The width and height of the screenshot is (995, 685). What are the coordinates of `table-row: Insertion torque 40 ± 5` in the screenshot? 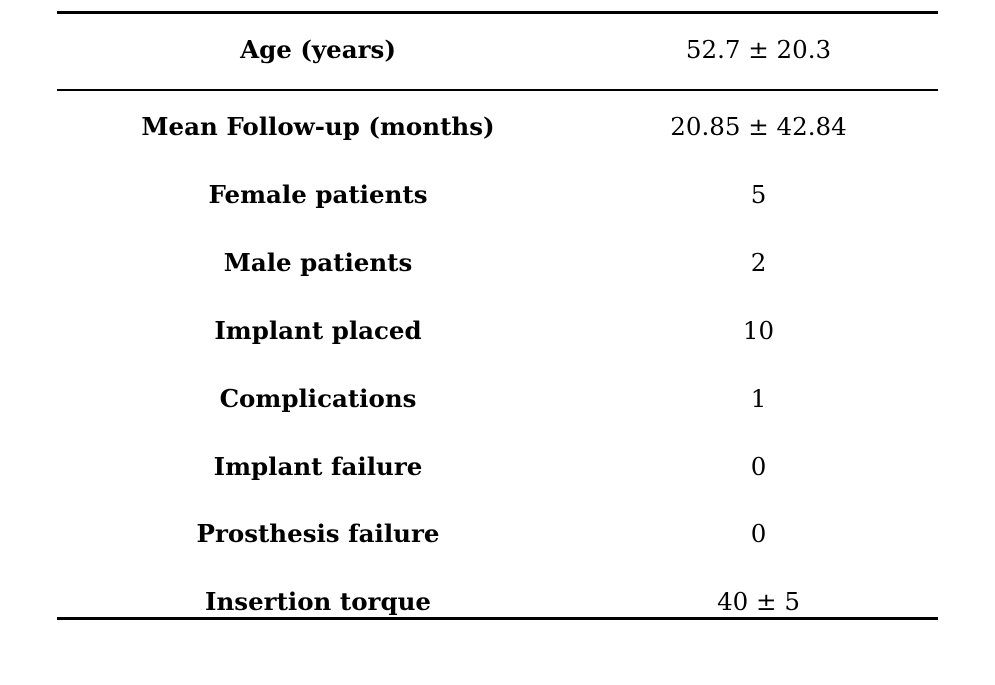 It's located at (497, 602).